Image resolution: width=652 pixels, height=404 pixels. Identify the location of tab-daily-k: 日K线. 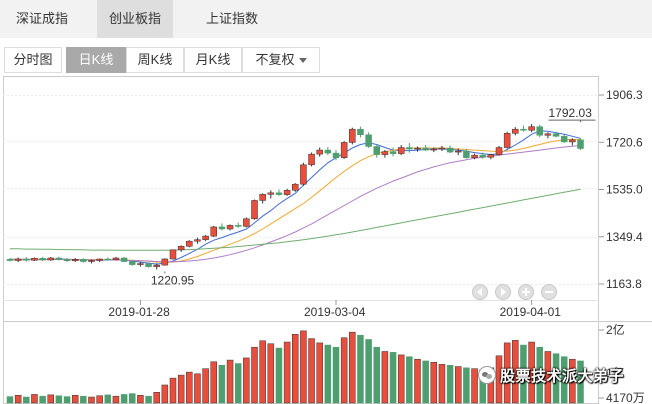
(96, 60).